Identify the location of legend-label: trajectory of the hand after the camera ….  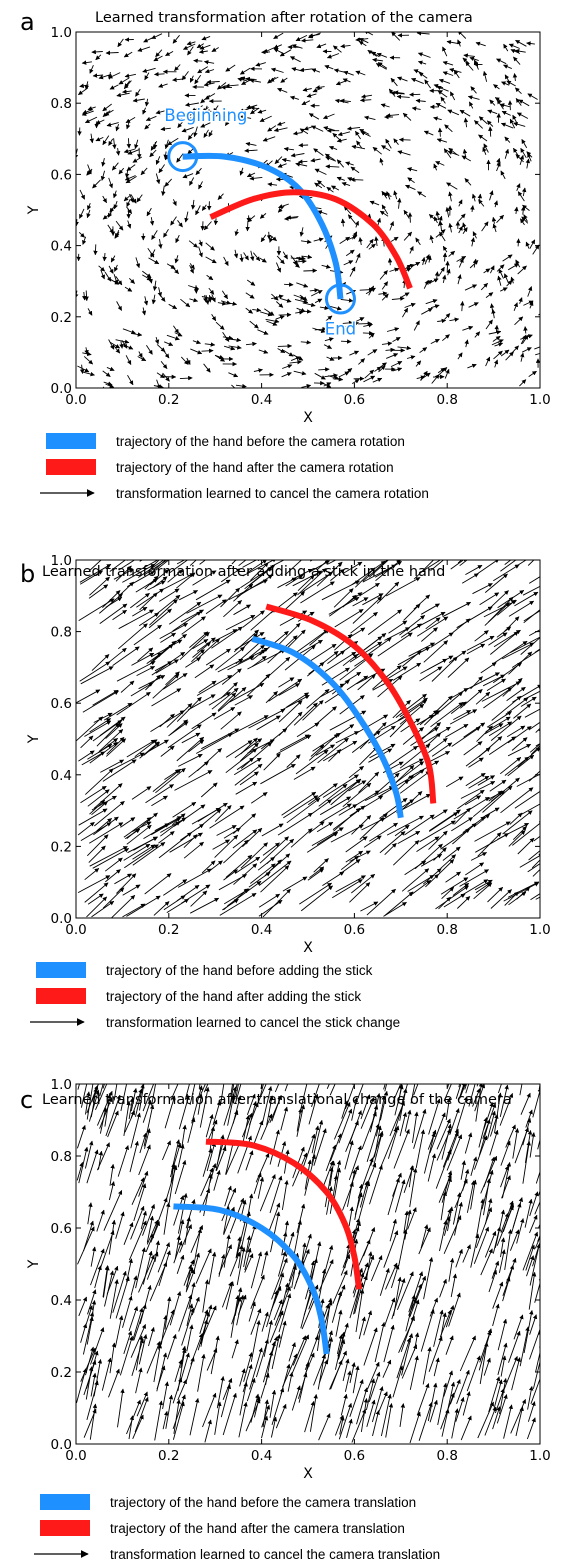
(257, 1528).